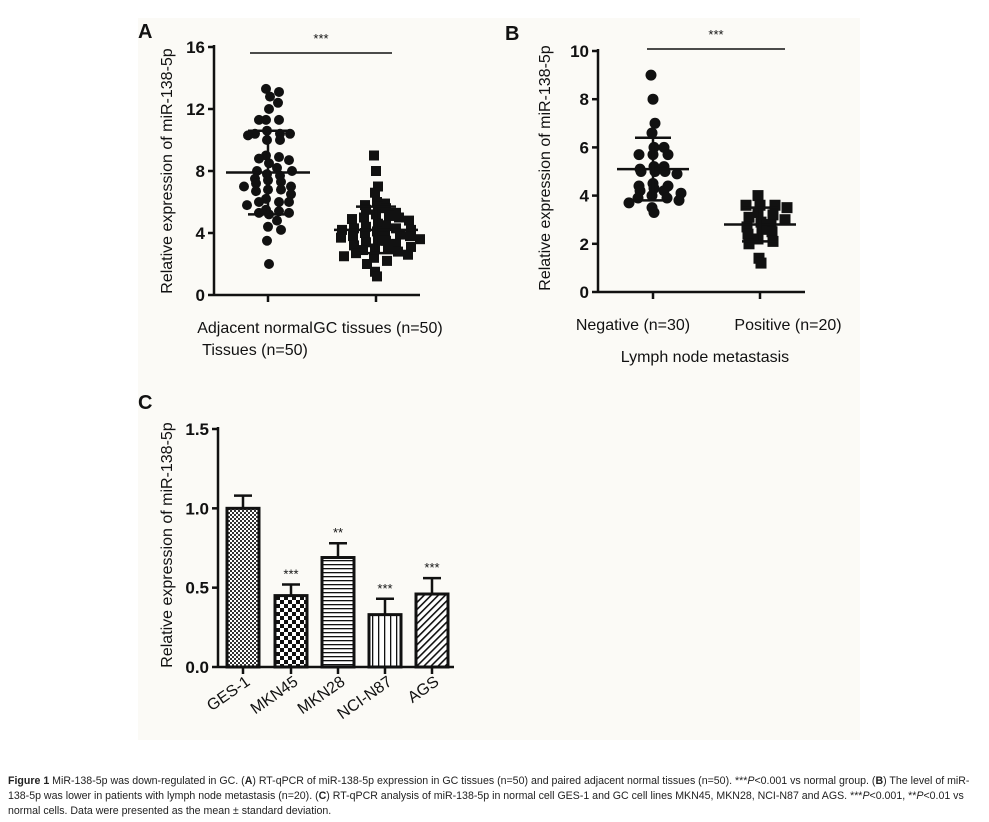  Describe the element at coordinates (377, 328) in the screenshot. I see `x-category-label: GC tissues (n=50)` at that location.